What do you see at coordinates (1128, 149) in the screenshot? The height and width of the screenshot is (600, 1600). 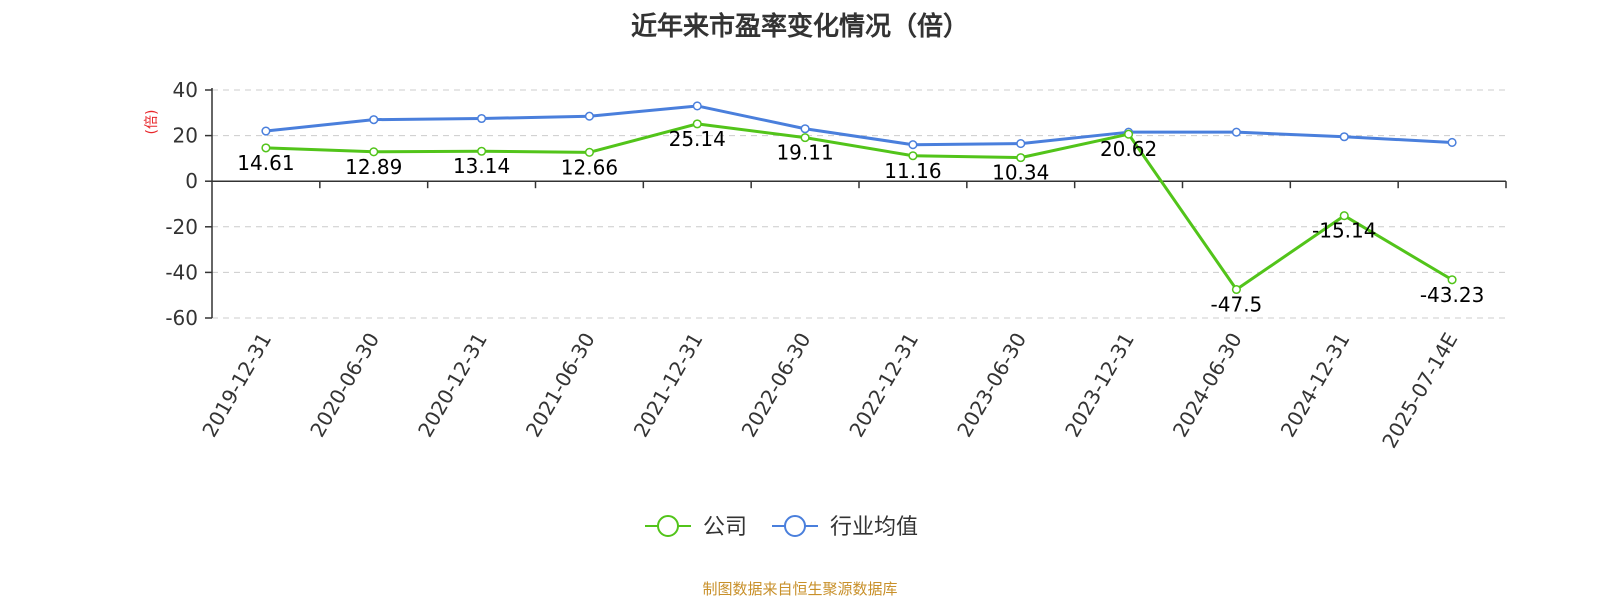 I see `data-label: 20.62` at bounding box center [1128, 149].